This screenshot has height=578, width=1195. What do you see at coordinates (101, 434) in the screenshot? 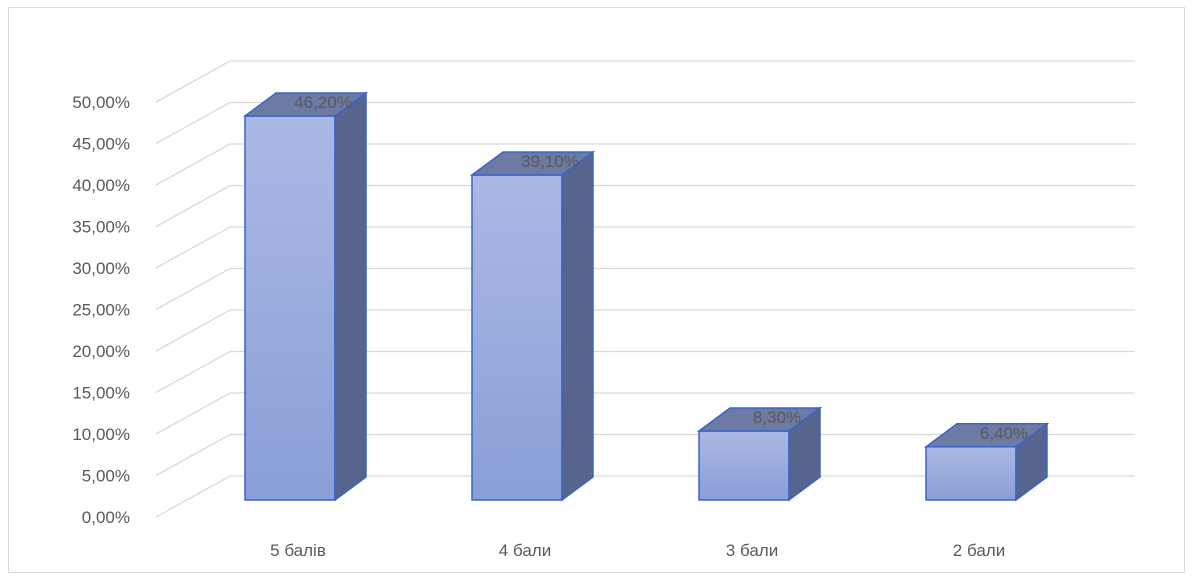
I see `y-tick-label: 10,00%` at bounding box center [101, 434].